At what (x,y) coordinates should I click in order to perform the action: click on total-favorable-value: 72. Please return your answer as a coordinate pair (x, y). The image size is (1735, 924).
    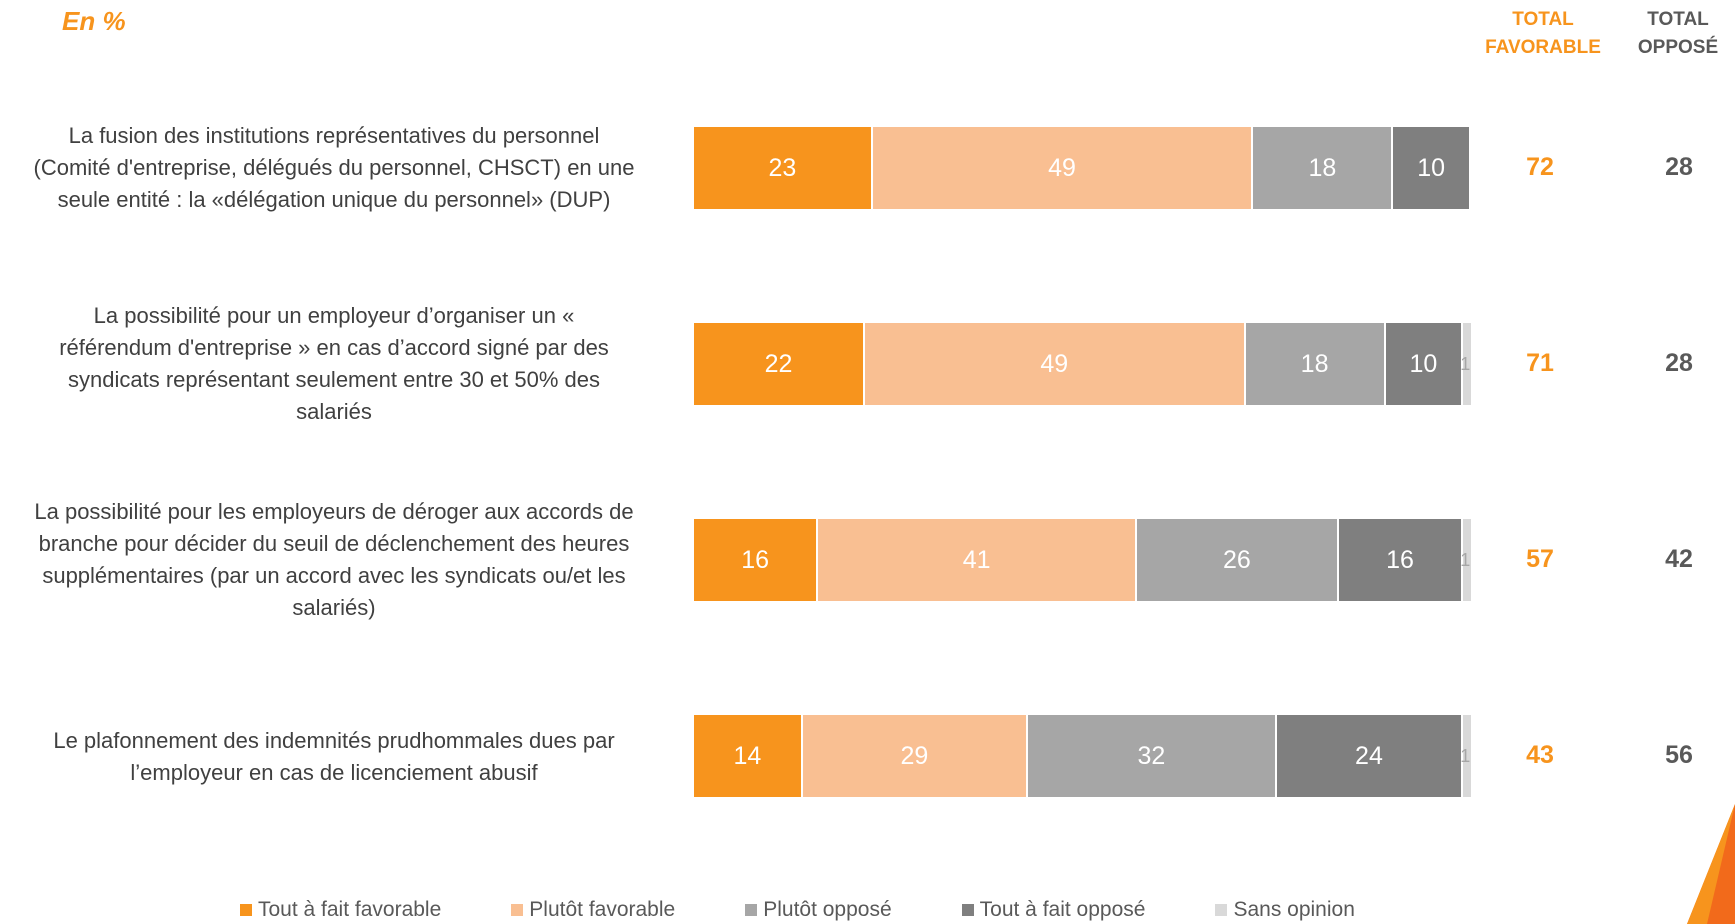
    Looking at the image, I should click on (1540, 167).